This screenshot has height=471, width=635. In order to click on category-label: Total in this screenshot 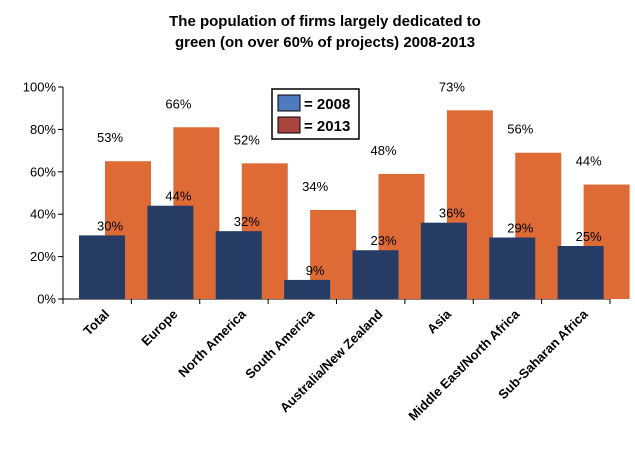, I will do `click(96, 323)`.